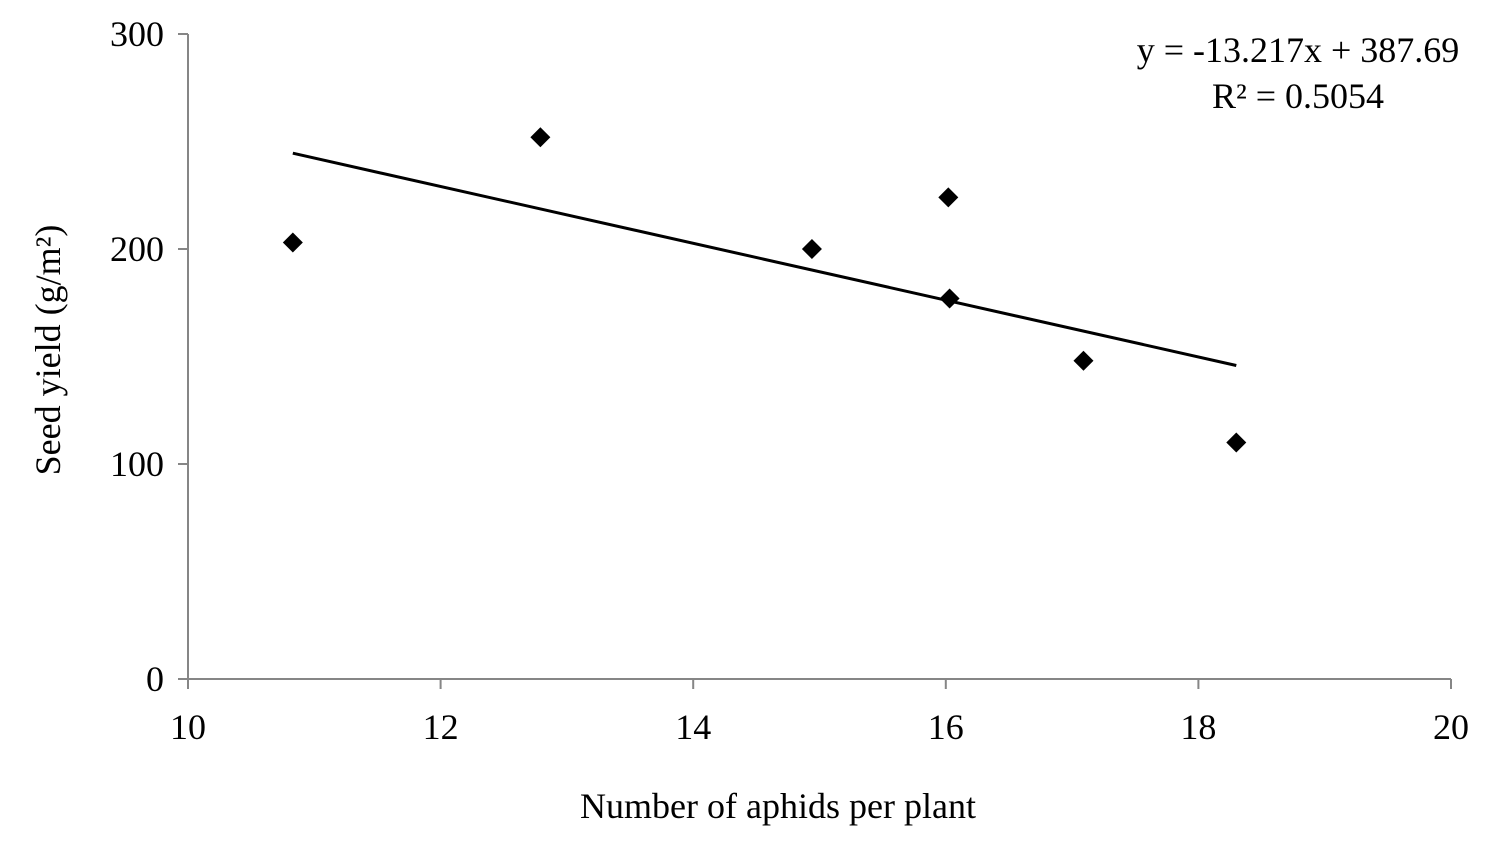 The image size is (1500, 845). Describe the element at coordinates (946, 727) in the screenshot. I see `x-tick-label: 16` at that location.